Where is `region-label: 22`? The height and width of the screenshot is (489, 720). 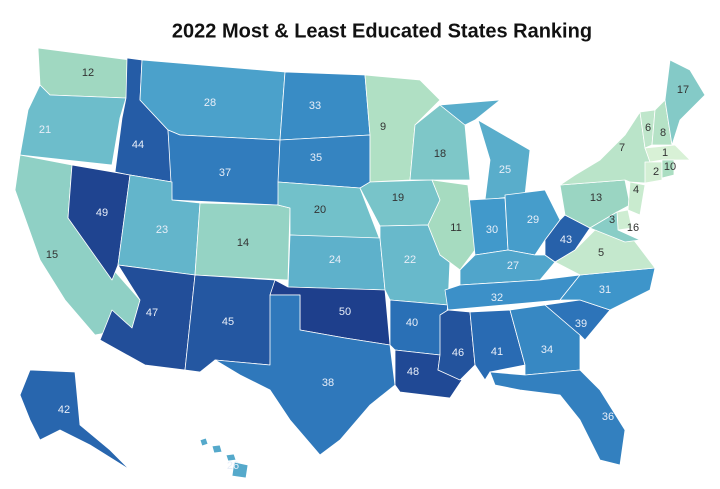
region-label: 22 is located at coordinates (410, 260).